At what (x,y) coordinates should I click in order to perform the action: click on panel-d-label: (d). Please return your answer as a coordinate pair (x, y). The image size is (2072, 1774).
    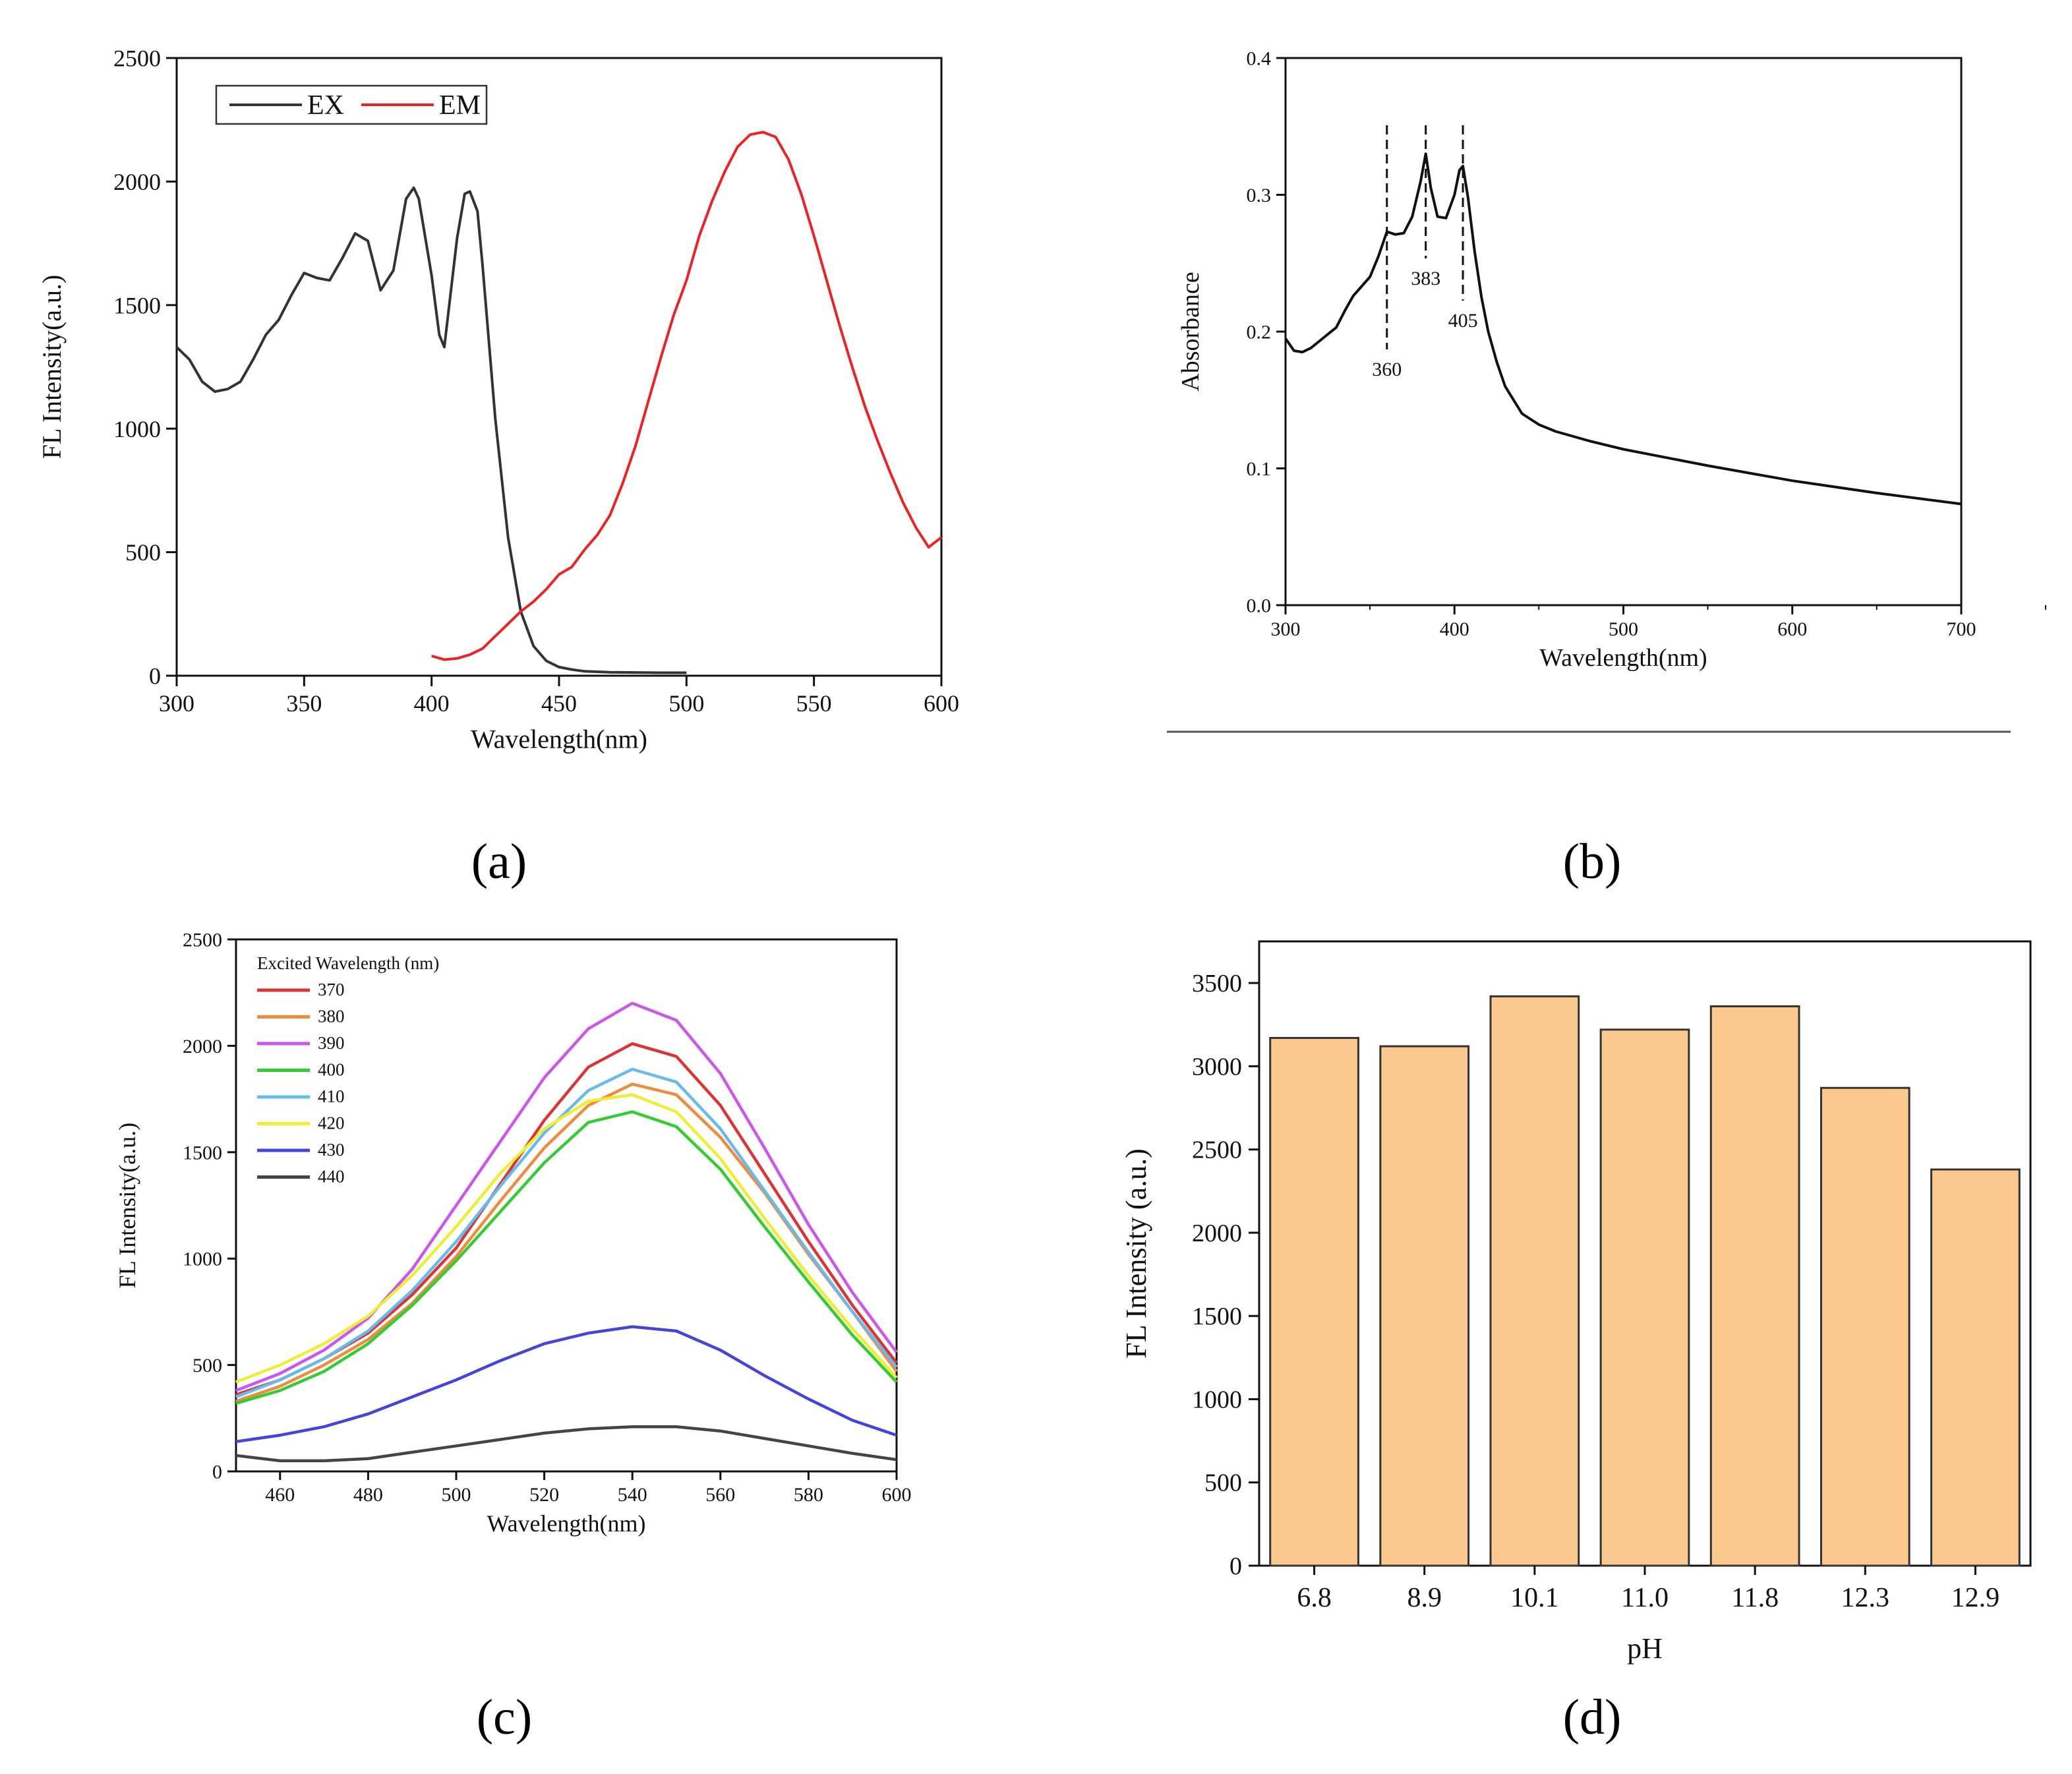
    Looking at the image, I should click on (1592, 1717).